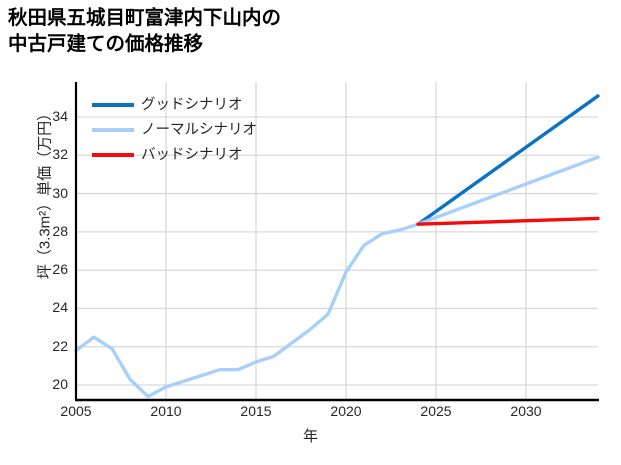  I want to click on y-tick-label: 22, so click(60, 345).